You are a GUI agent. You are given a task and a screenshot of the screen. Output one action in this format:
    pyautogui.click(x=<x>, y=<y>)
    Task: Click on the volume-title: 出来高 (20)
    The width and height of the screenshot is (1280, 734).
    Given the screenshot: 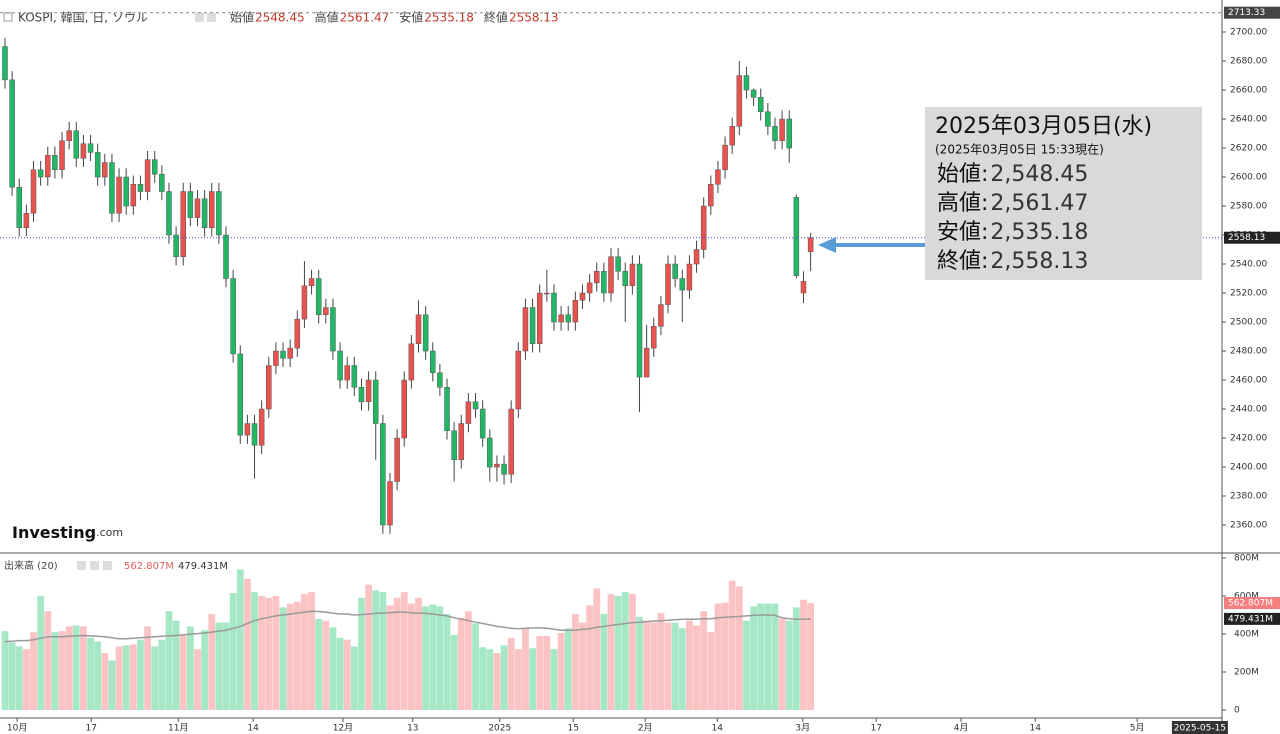 What is the action you would take?
    pyautogui.click(x=31, y=565)
    